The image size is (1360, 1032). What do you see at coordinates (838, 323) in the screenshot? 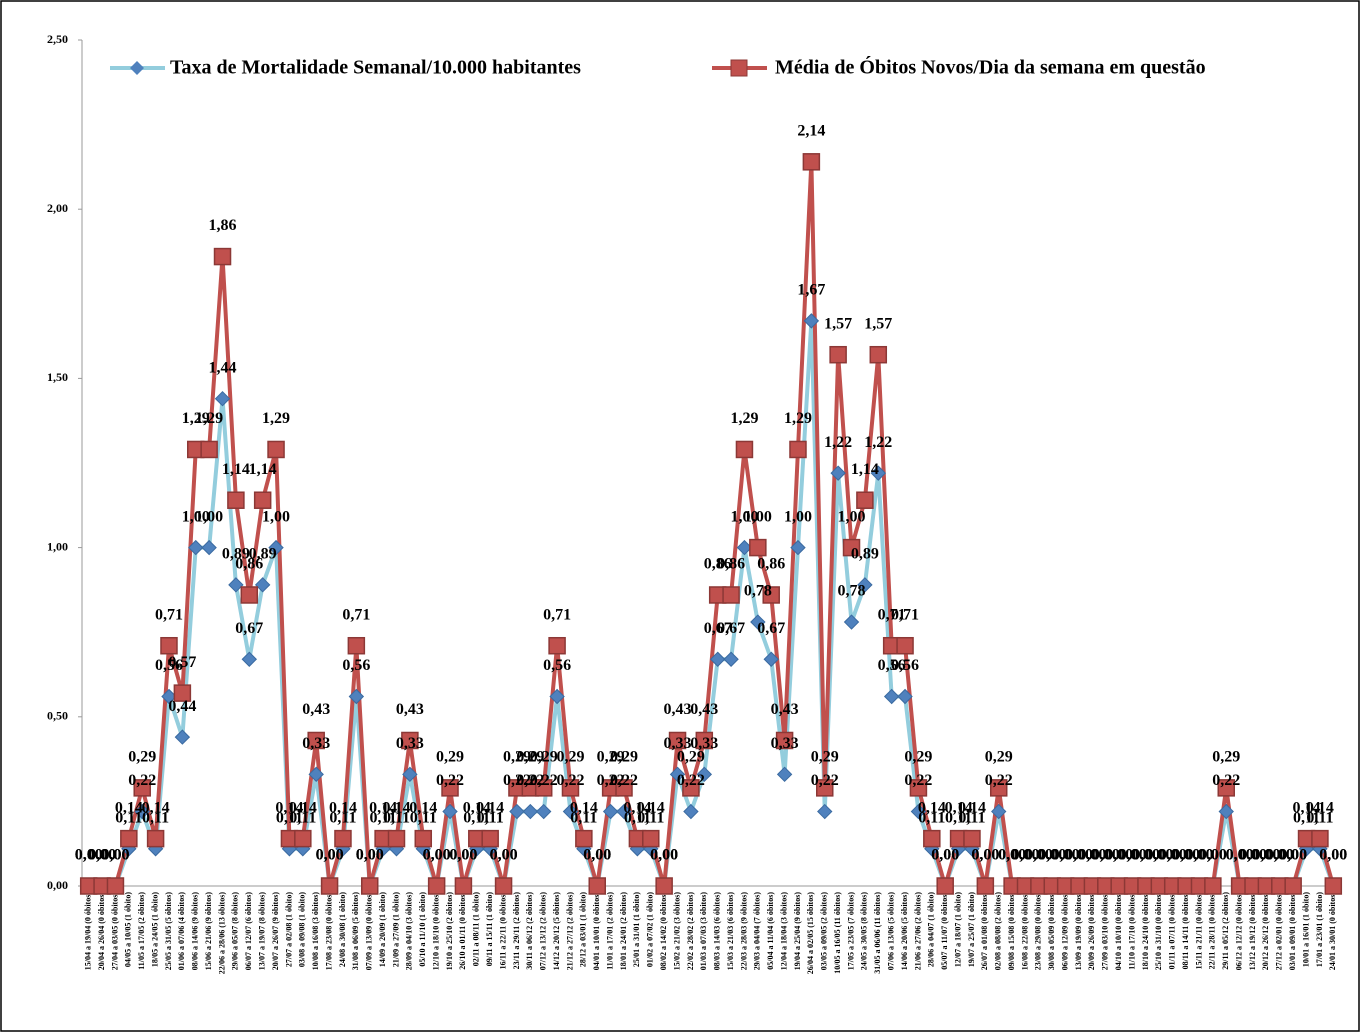
I see `data-label: 1,57` at bounding box center [838, 323].